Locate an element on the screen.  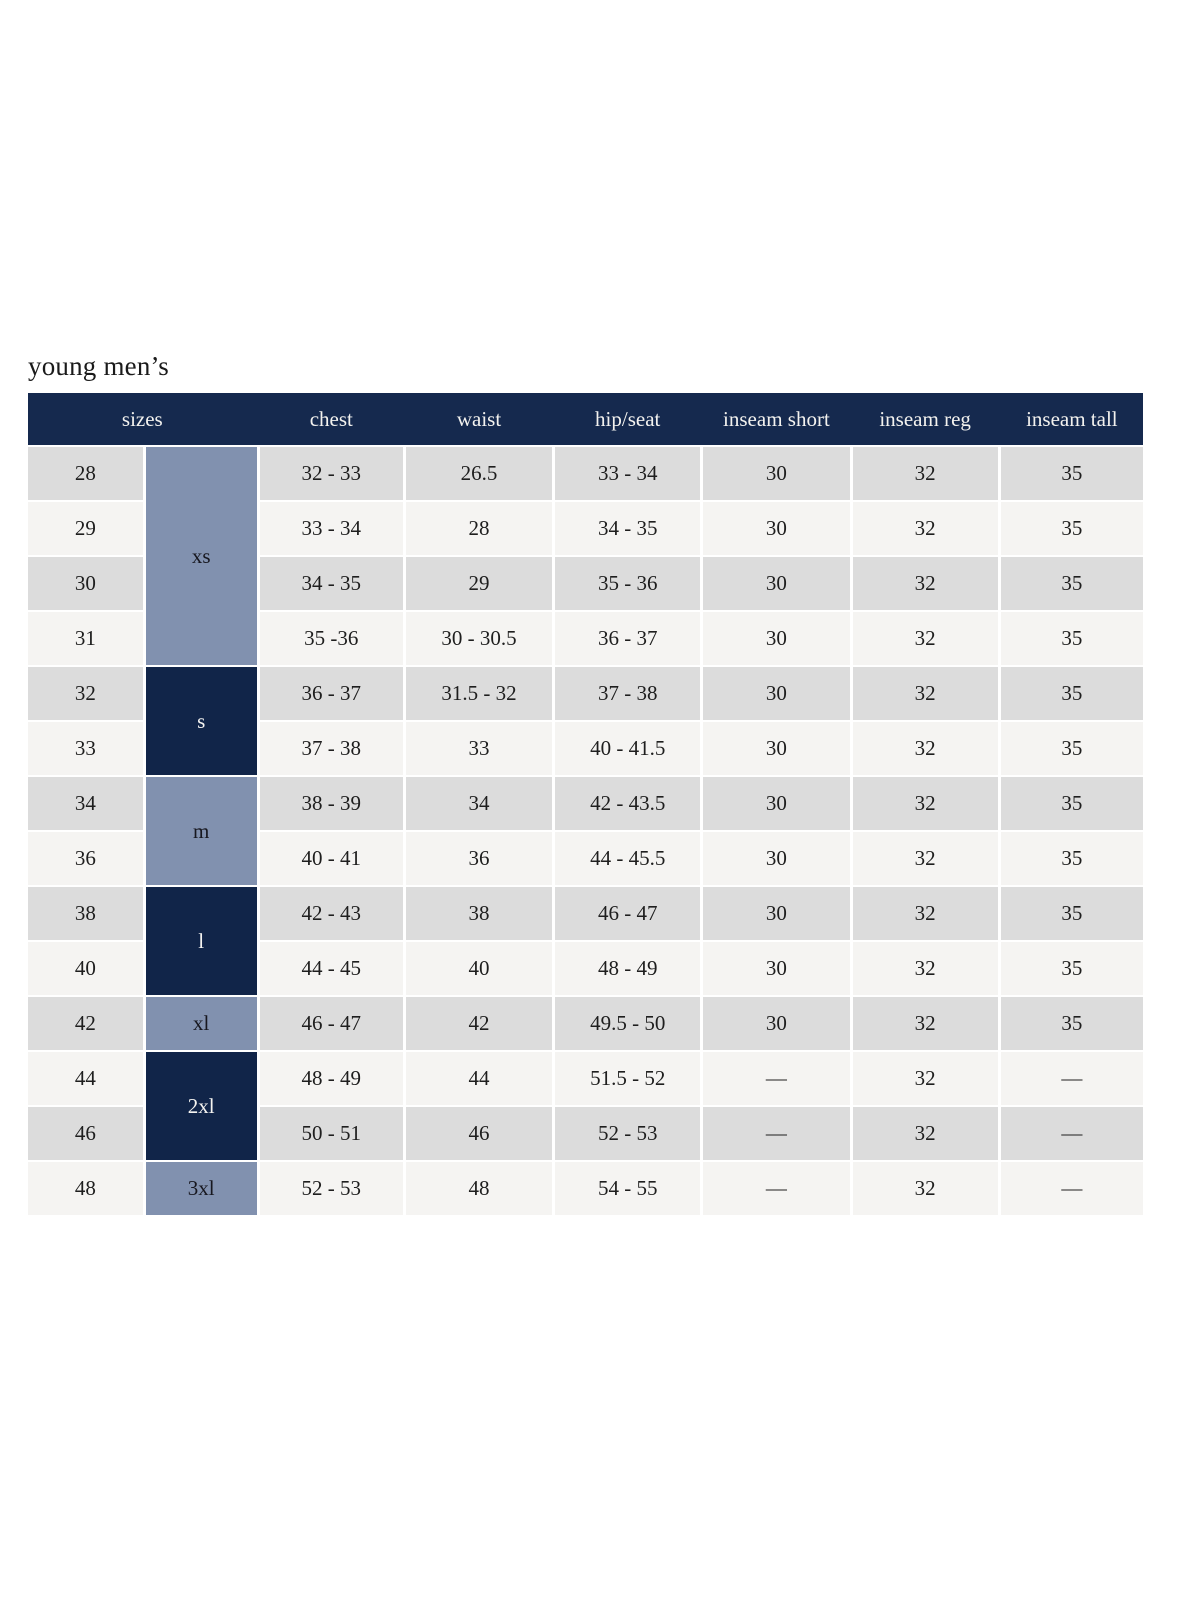
size-group-cell: xs is located at coordinates (201, 556).